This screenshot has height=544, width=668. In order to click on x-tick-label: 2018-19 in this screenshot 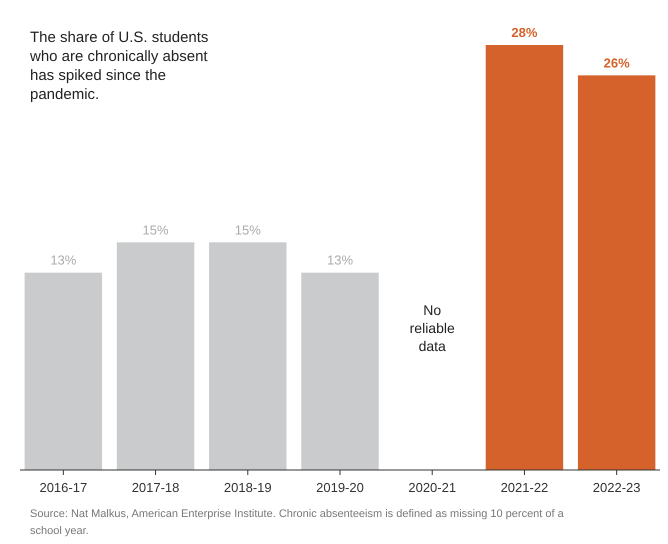, I will do `click(248, 487)`.